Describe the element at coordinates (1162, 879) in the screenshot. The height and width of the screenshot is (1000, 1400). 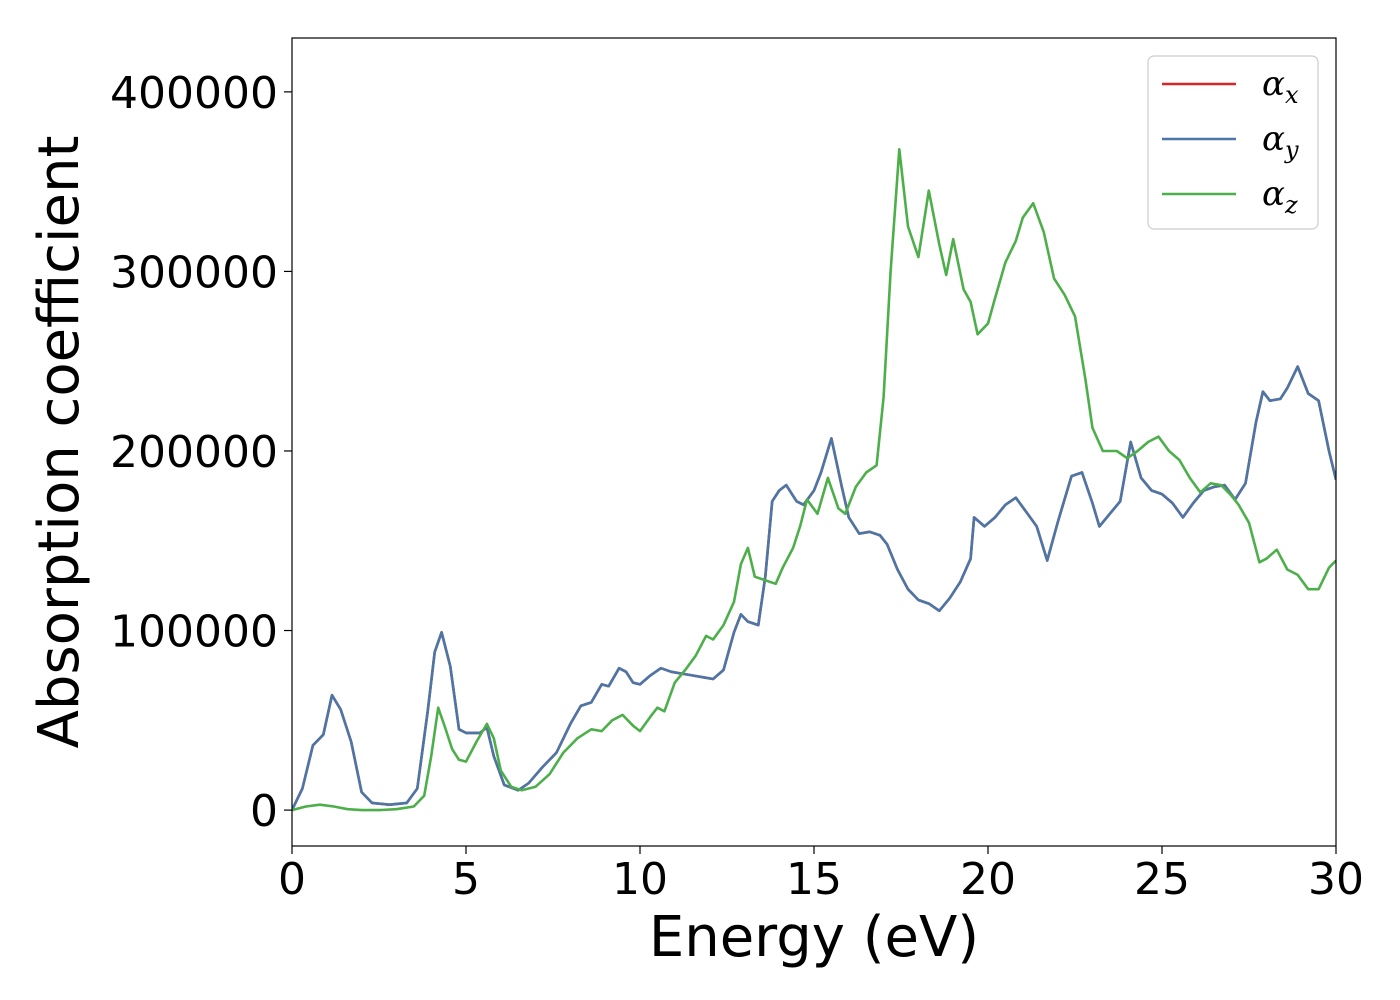
I see `x-tick-label: 25` at that location.